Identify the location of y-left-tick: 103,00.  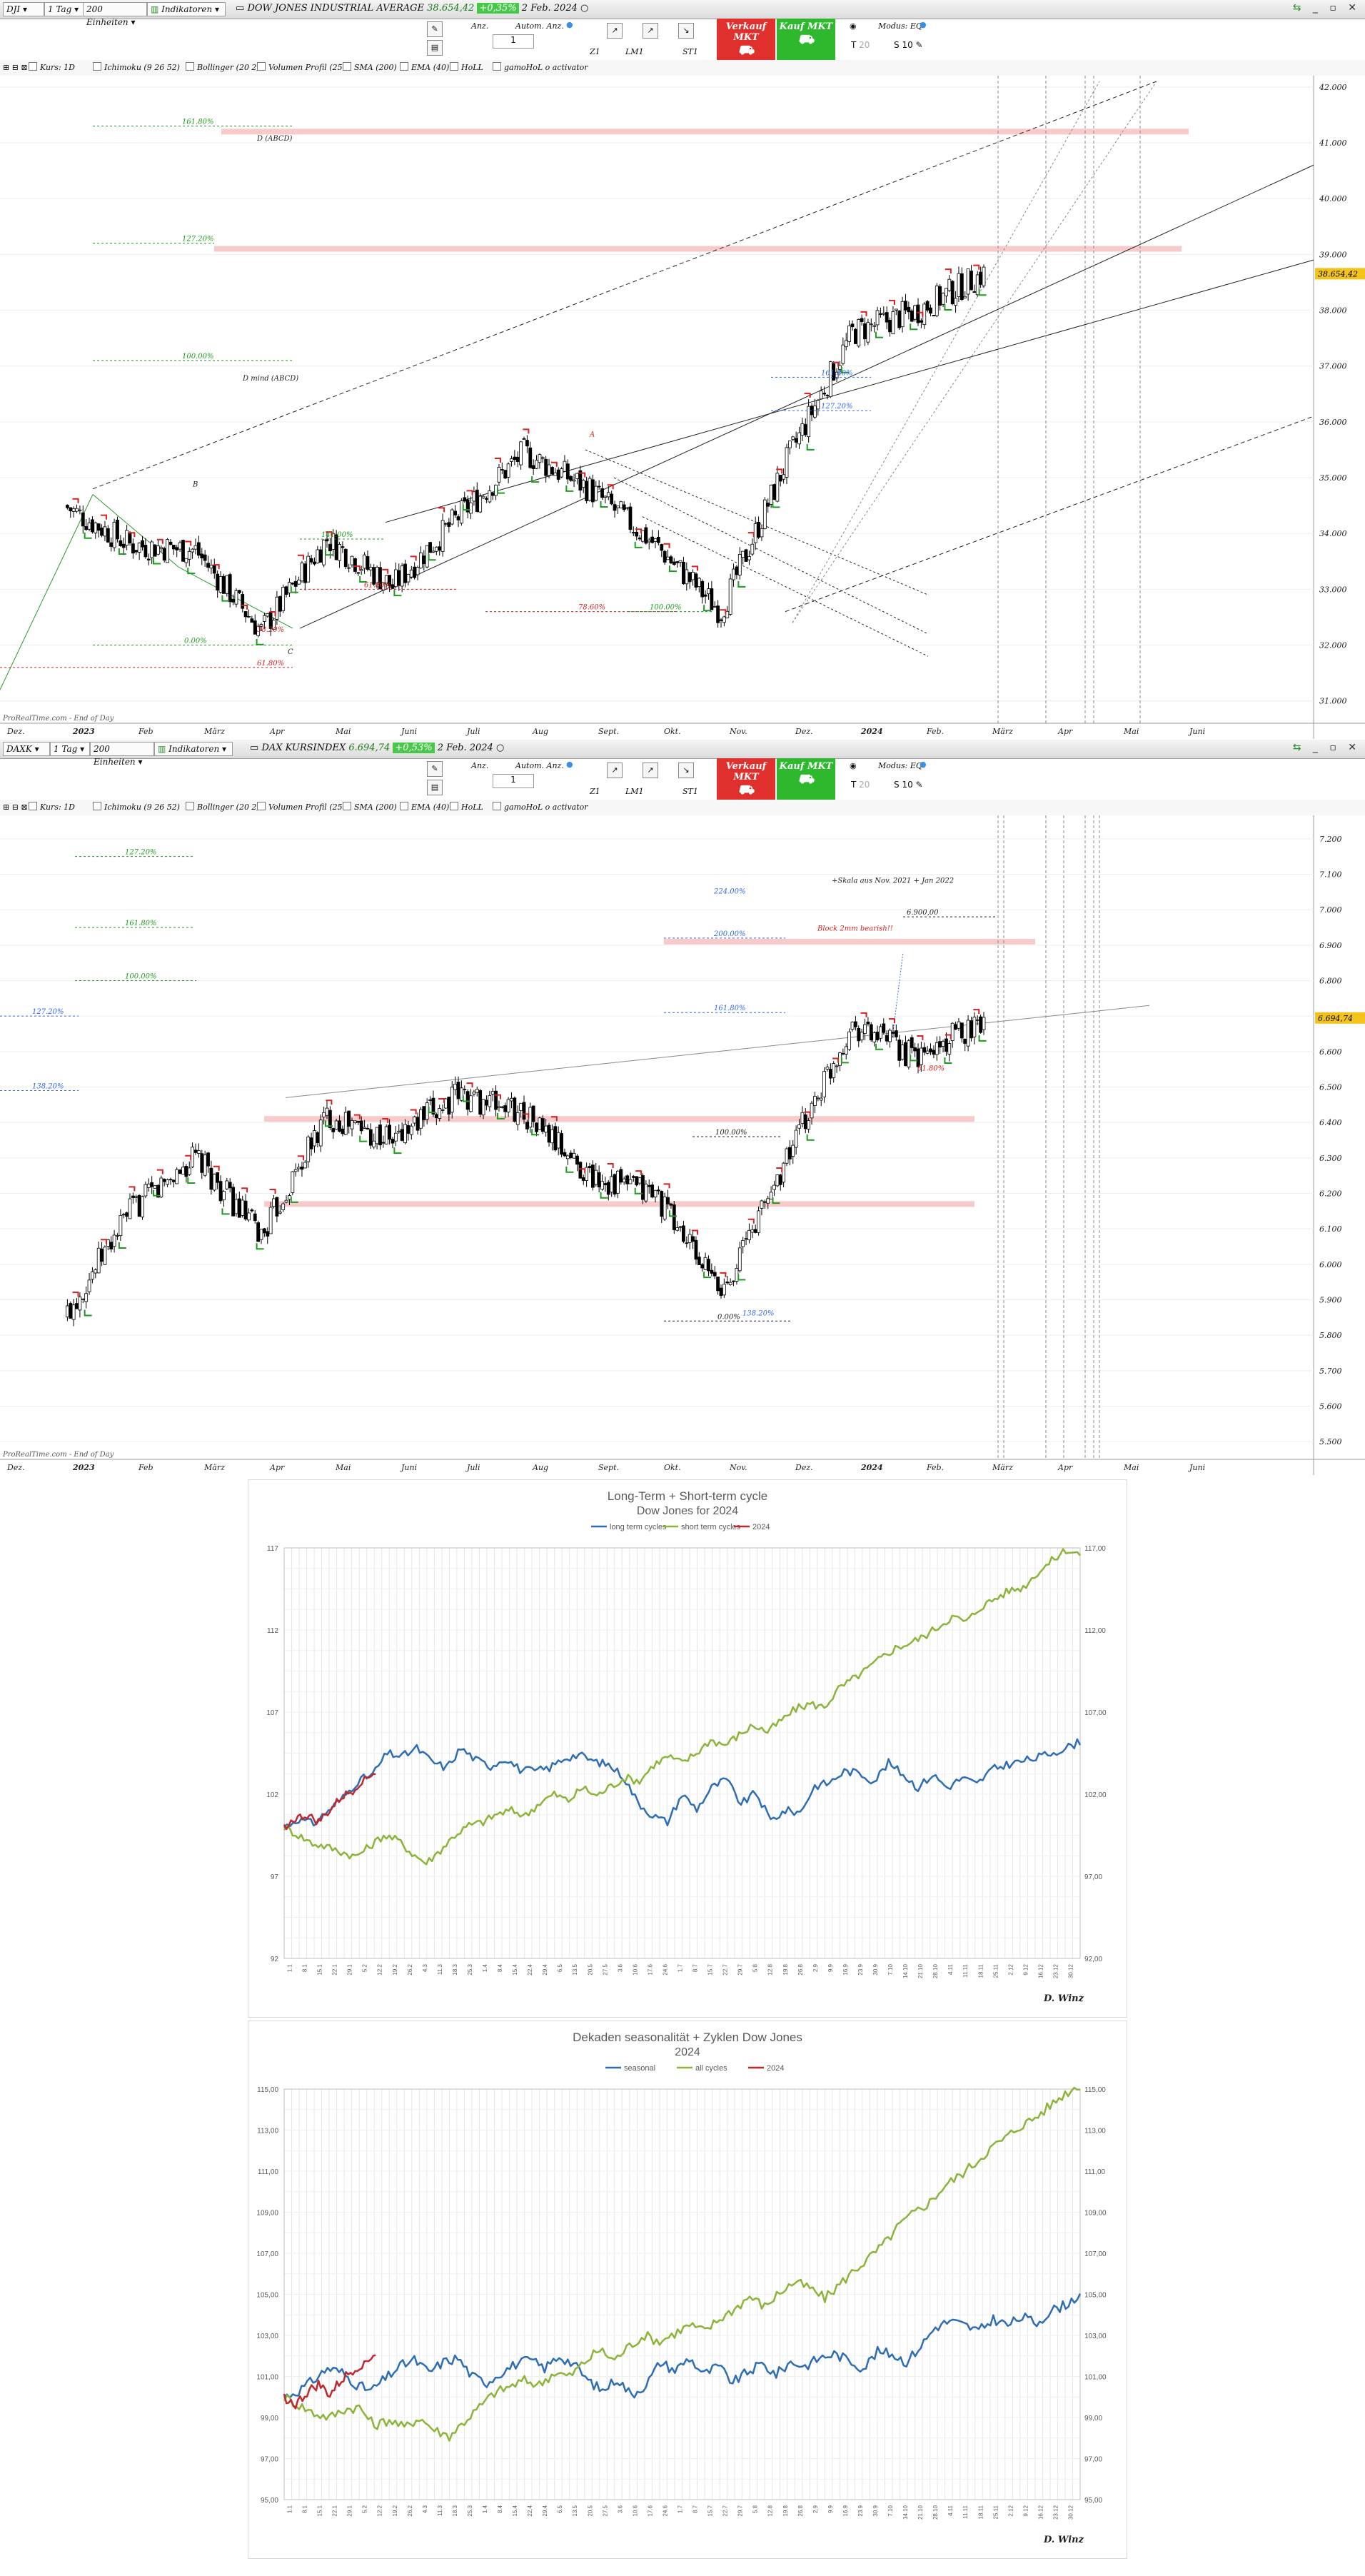
(267, 2336).